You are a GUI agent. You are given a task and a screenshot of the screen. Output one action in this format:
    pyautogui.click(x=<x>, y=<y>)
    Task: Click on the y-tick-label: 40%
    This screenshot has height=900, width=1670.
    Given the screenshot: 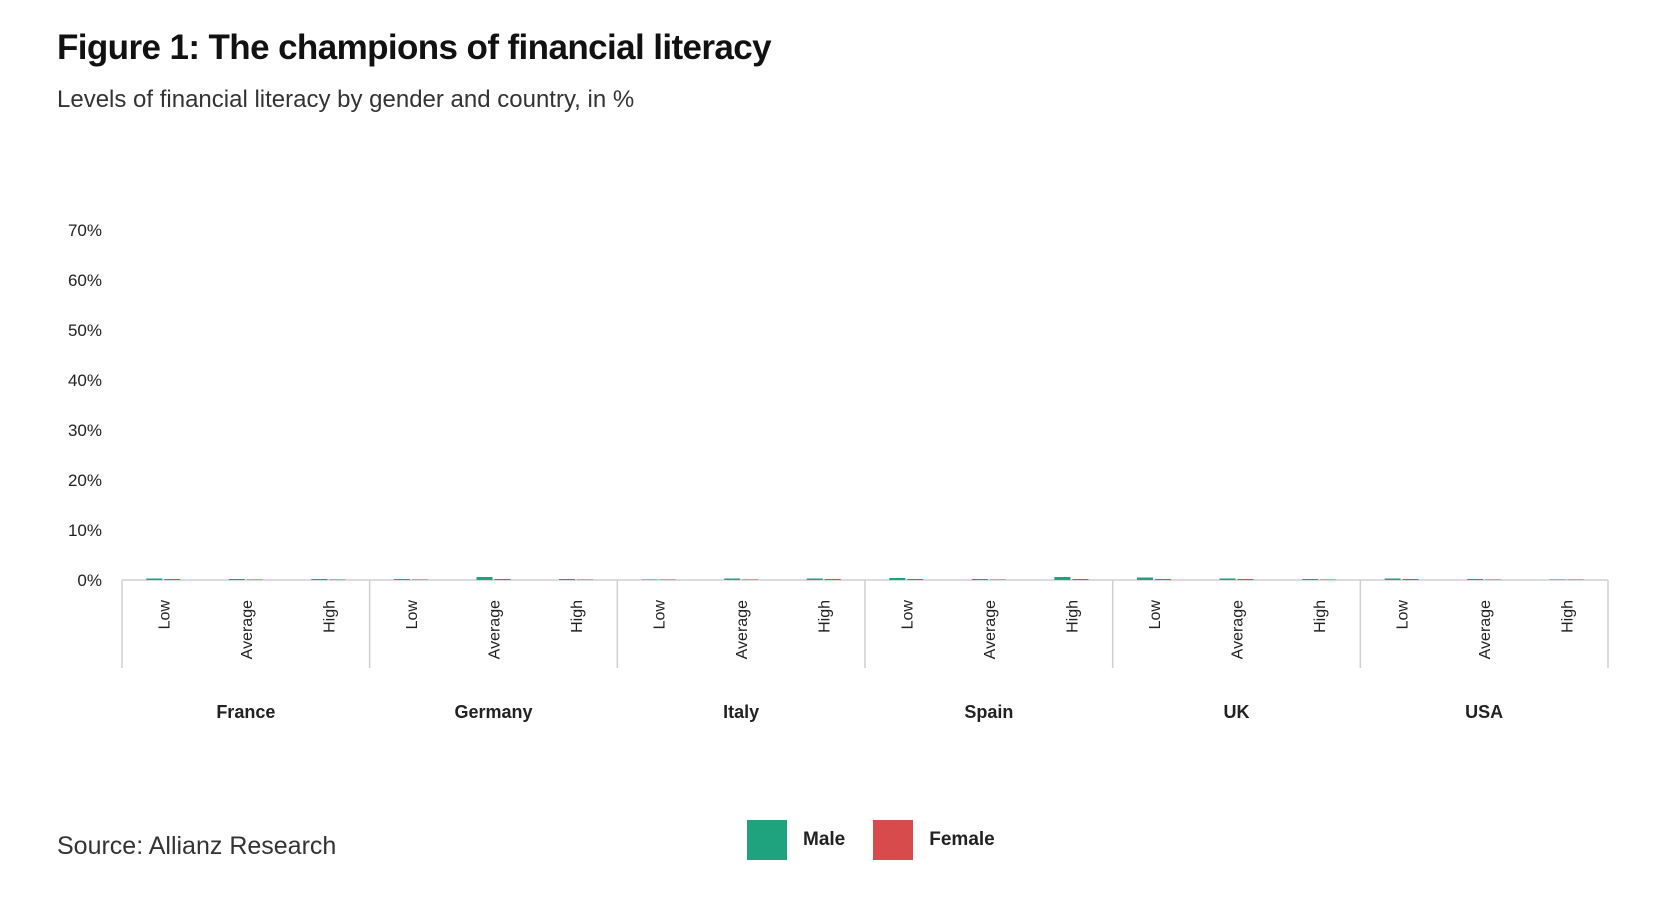 What is the action you would take?
    pyautogui.click(x=85, y=380)
    